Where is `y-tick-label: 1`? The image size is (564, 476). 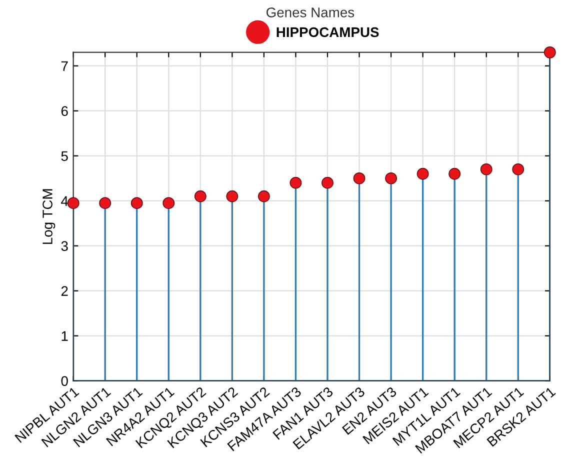
y-tick-label: 1 is located at coordinates (65, 336).